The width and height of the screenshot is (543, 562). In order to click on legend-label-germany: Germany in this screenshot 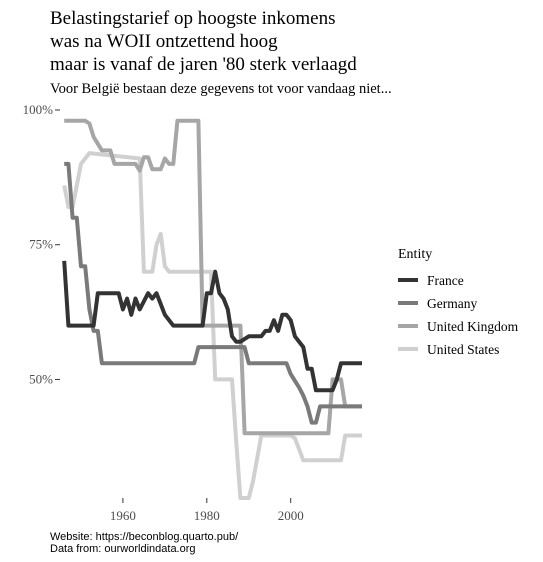, I will do `click(452, 303)`.